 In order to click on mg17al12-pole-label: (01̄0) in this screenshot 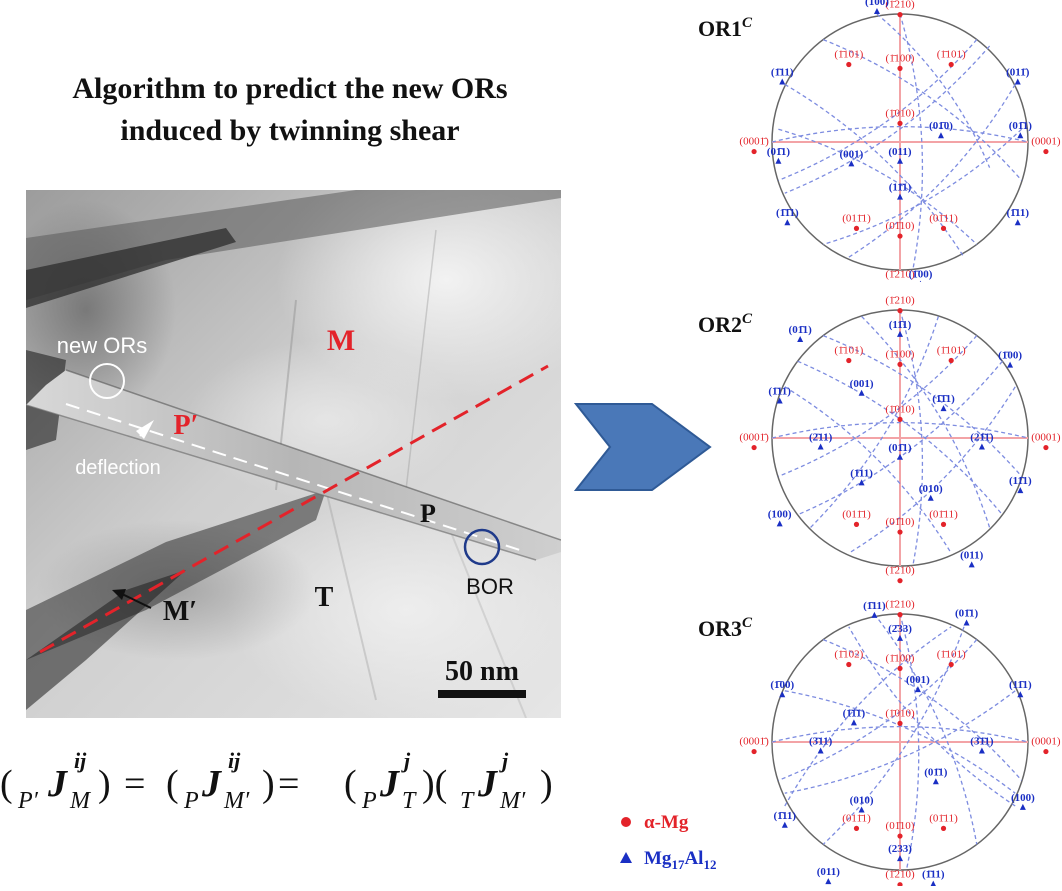, I will do `click(941, 126)`.